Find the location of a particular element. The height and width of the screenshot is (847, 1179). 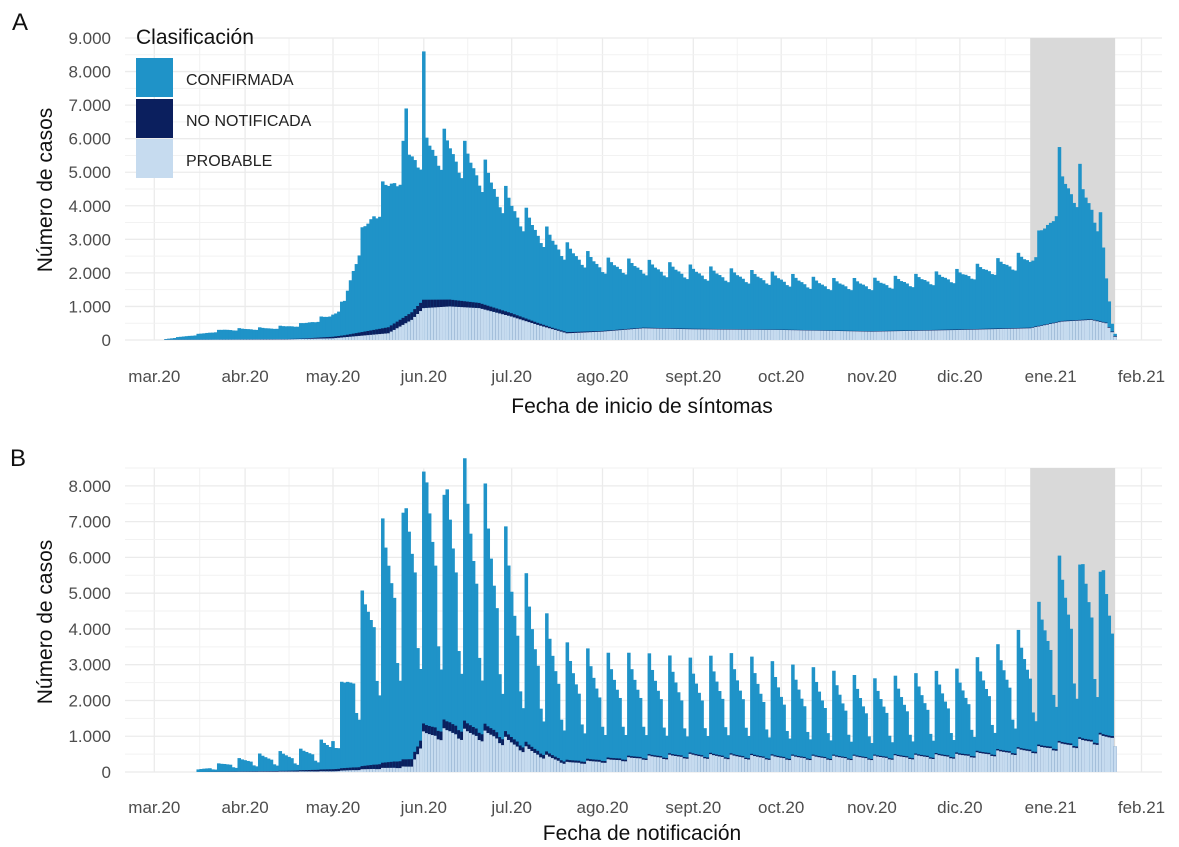

y-tick-label: 7.000 is located at coordinates (89, 105).